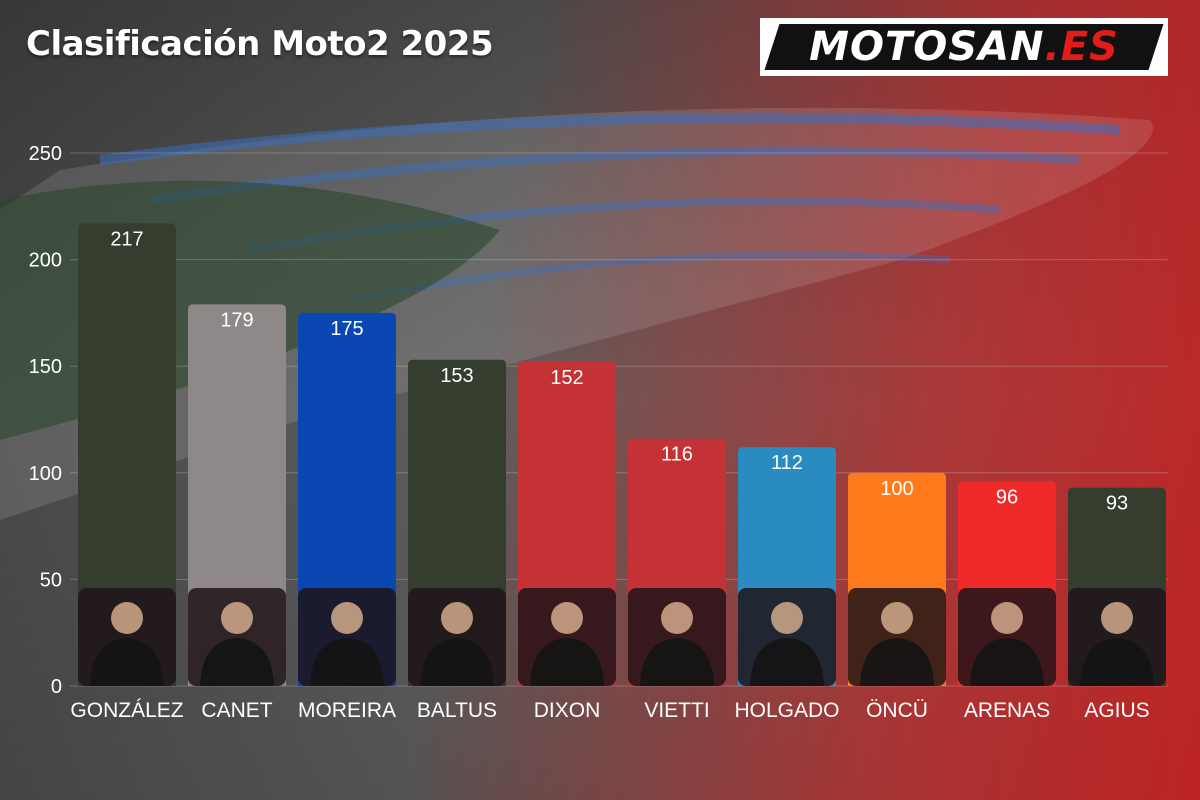 This screenshot has height=800, width=1200. What do you see at coordinates (45, 261) in the screenshot?
I see `y-tick-label: 200` at bounding box center [45, 261].